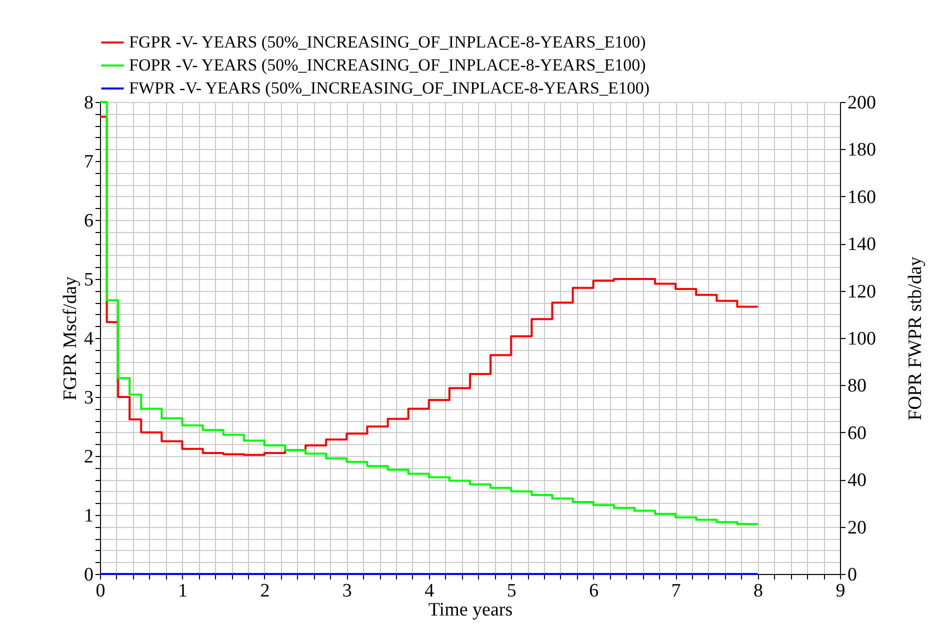  I want to click on x-tick-label: 2, so click(265, 591).